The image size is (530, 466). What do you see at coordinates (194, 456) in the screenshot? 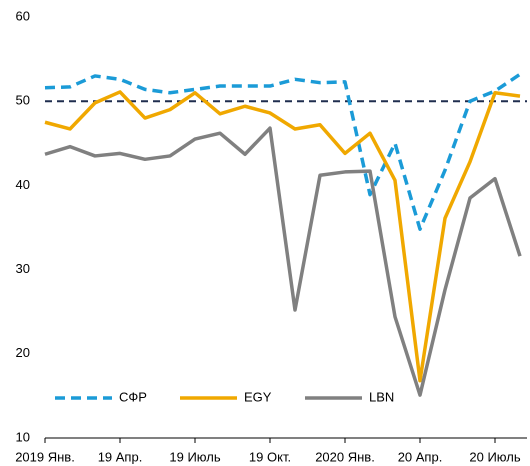
I see `x-tick-label: 19 Июль` at bounding box center [194, 456].